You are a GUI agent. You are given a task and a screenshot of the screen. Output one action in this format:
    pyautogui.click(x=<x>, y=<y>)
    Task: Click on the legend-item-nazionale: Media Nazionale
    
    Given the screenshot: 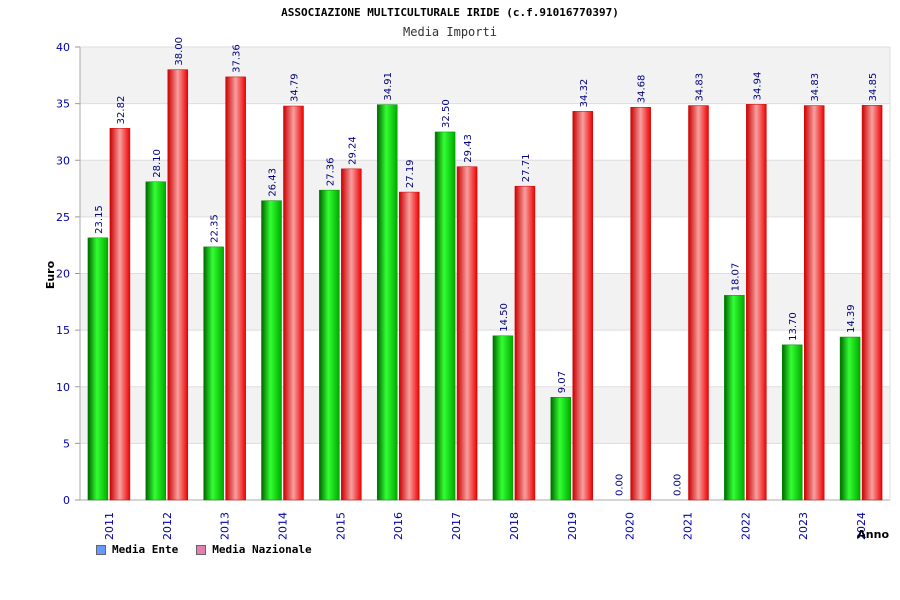 What is the action you would take?
    pyautogui.click(x=254, y=549)
    